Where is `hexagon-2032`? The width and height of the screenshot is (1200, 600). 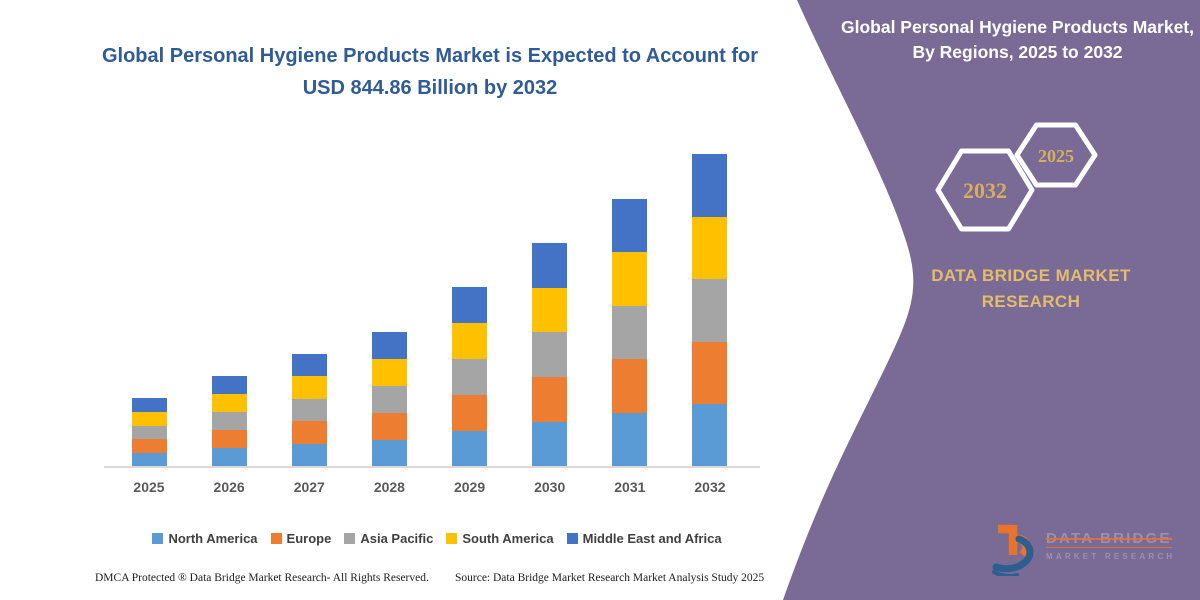 hexagon-2032 is located at coordinates (985, 190).